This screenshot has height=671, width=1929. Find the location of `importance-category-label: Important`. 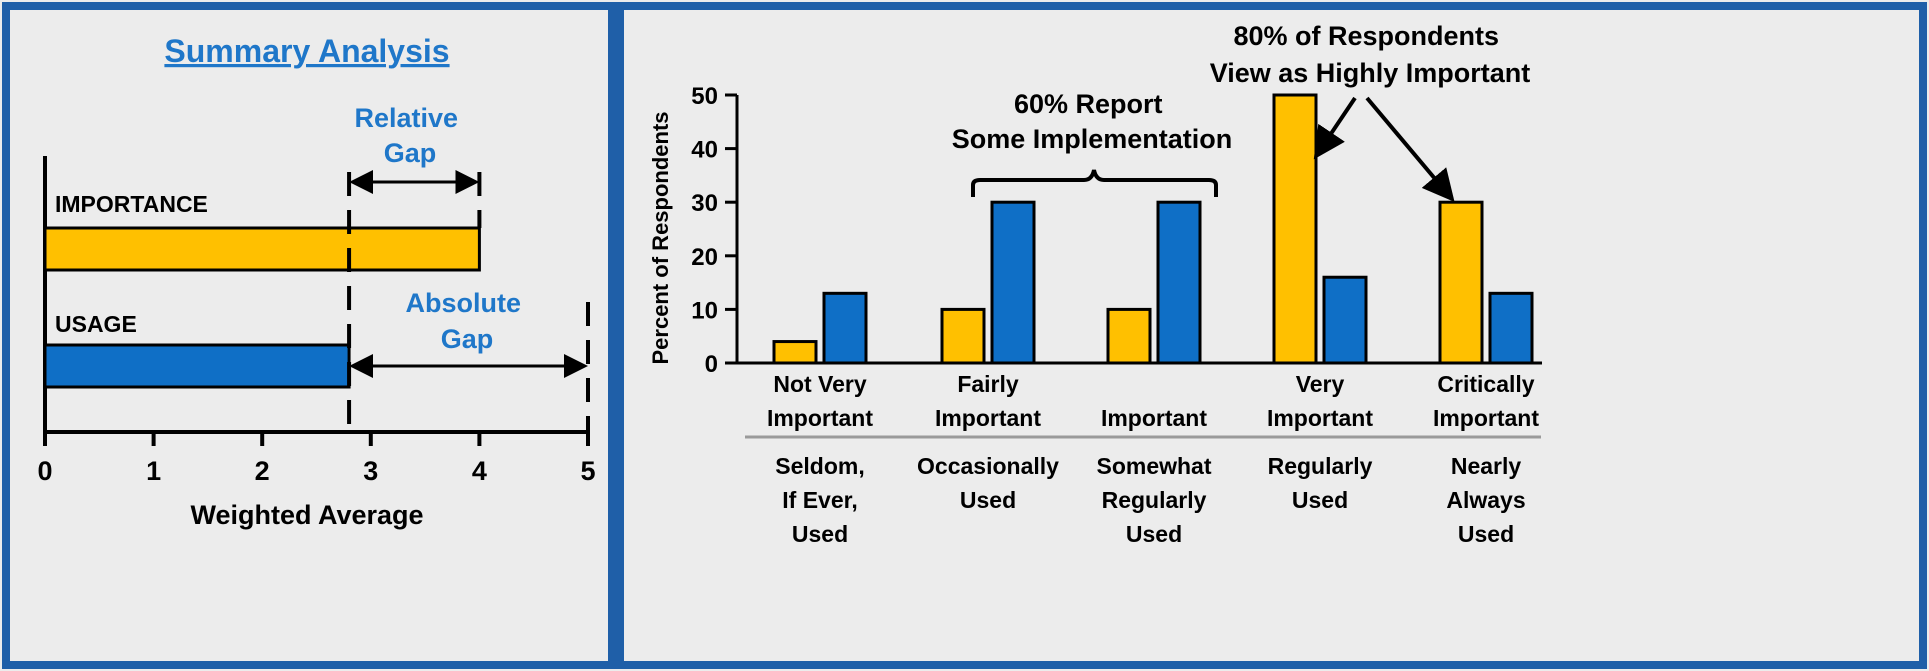

importance-category-label: Important is located at coordinates (1154, 418).